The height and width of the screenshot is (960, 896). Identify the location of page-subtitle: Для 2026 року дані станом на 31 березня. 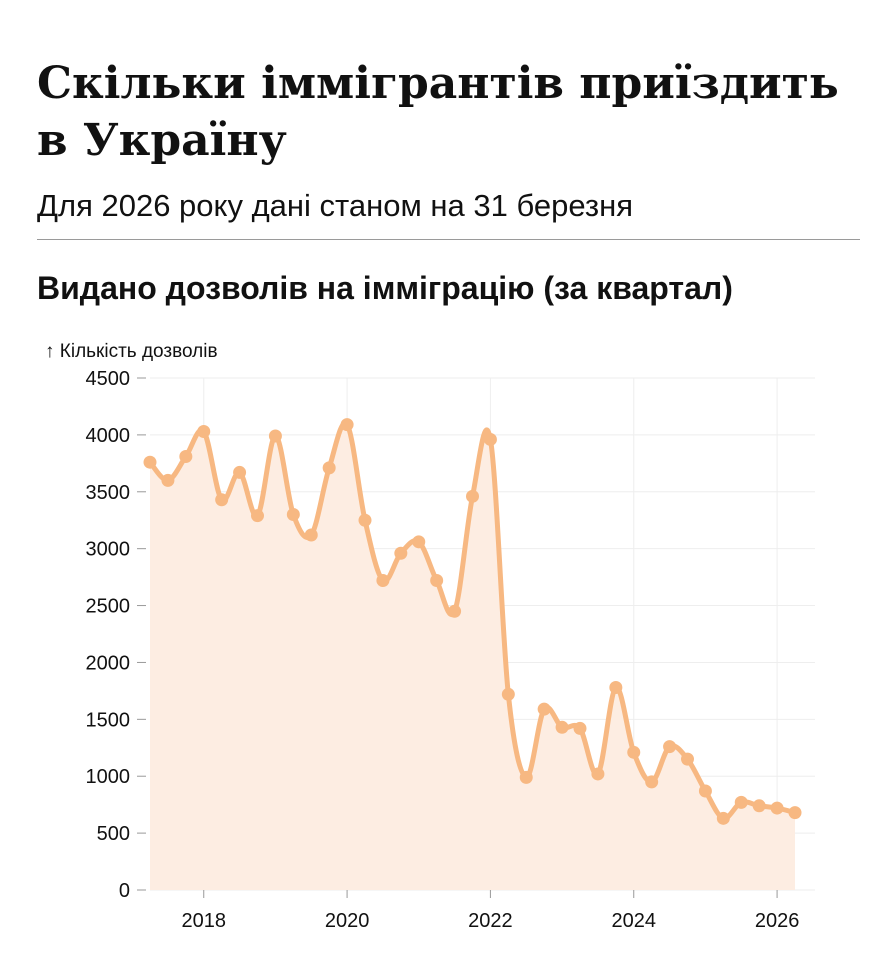
(335, 205).